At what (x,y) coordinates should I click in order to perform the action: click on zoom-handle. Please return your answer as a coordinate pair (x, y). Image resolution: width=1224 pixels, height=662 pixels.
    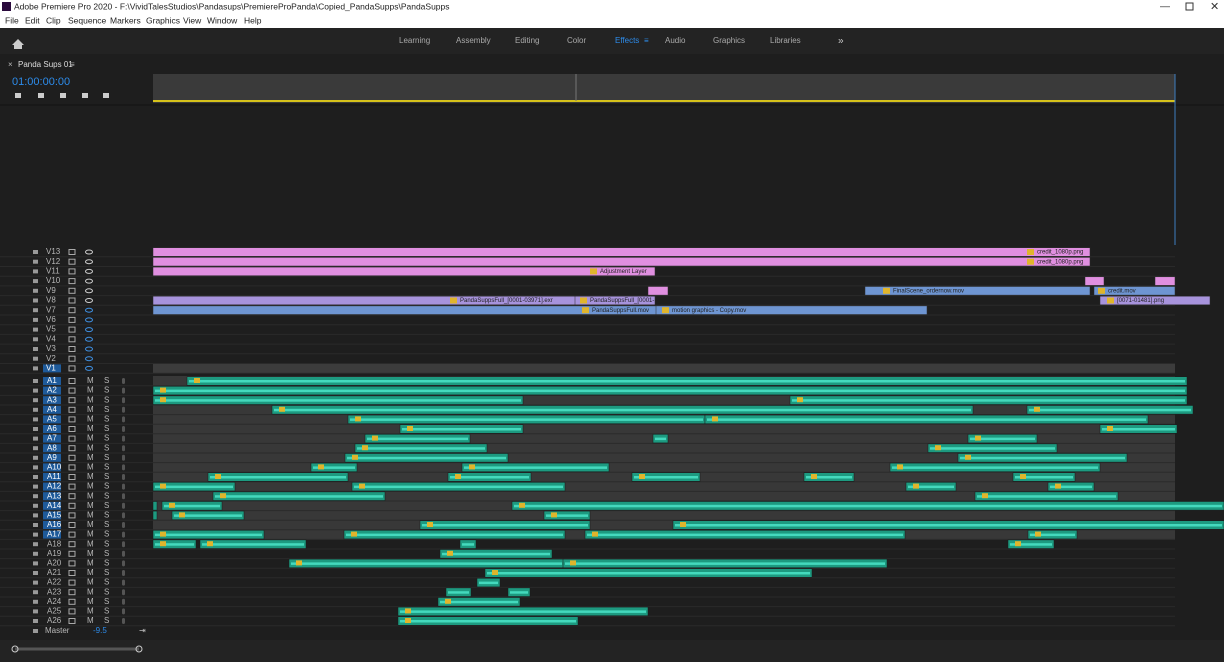
    Looking at the image, I should click on (139, 649).